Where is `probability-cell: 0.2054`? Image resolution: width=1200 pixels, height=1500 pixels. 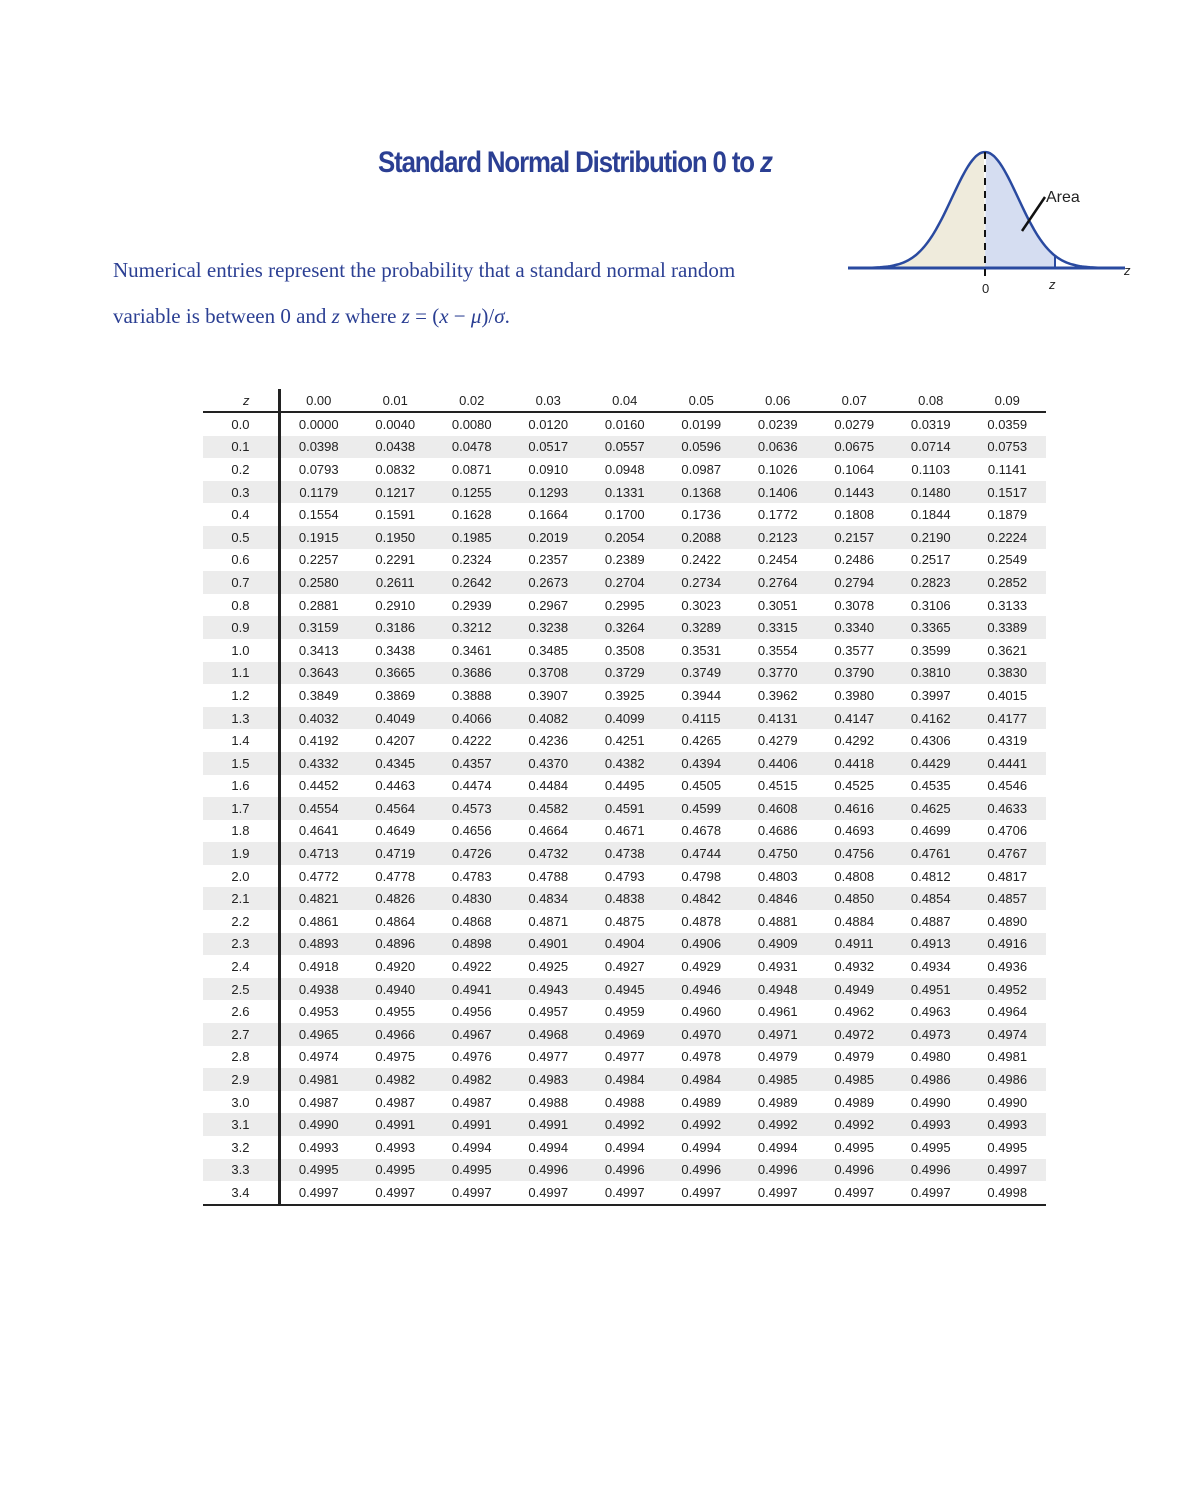
probability-cell: 0.2054 is located at coordinates (624, 537).